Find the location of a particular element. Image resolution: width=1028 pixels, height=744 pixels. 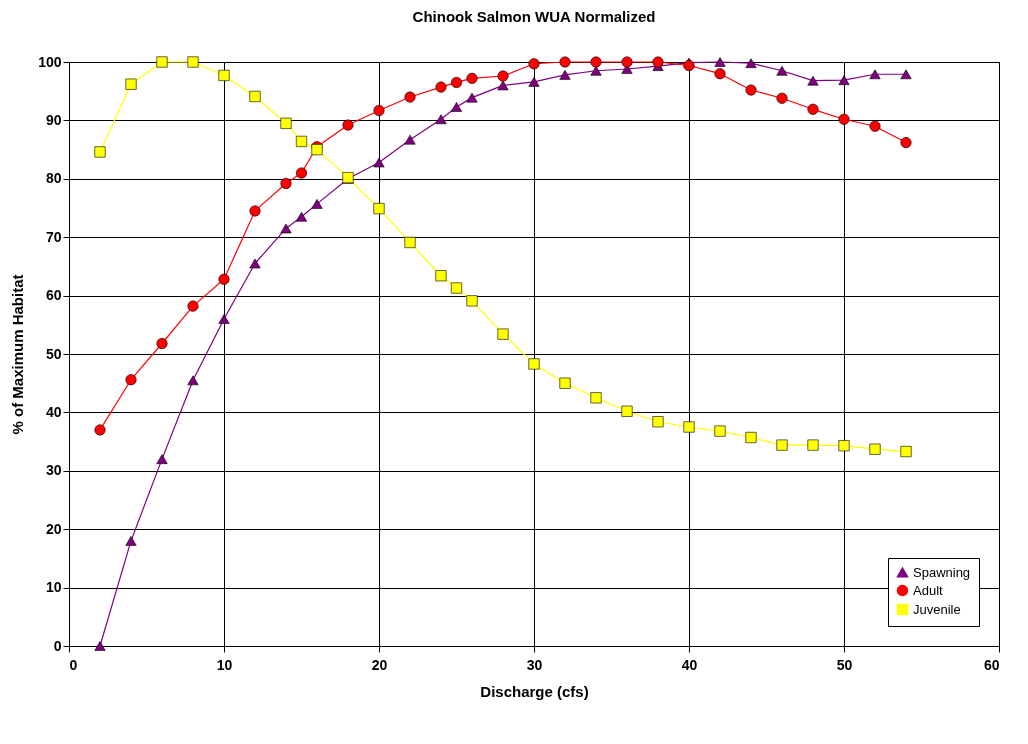

x-tick-label: 20 is located at coordinates (379, 664).